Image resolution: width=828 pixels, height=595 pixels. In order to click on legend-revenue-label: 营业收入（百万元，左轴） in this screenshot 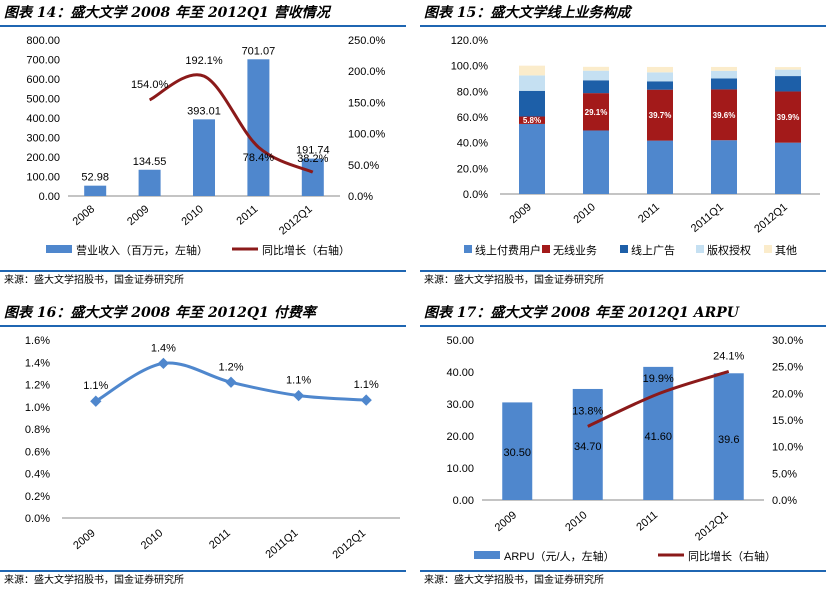, I will do `click(142, 250)`.